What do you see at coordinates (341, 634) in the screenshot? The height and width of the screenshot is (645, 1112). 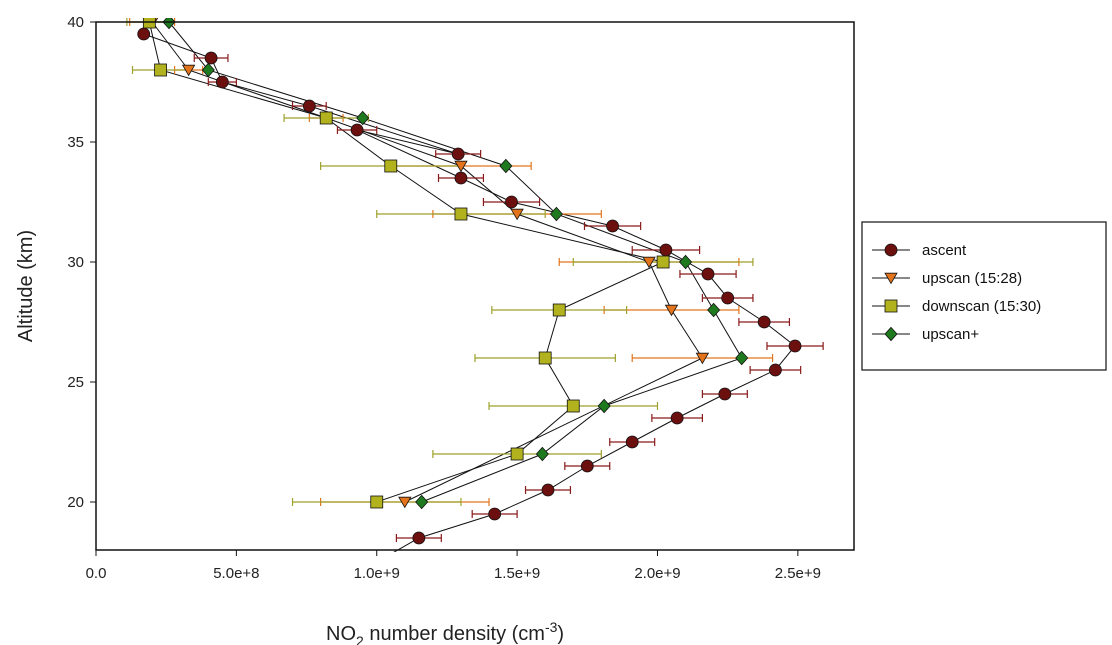 I see `x-axis-title-main: NO` at bounding box center [341, 634].